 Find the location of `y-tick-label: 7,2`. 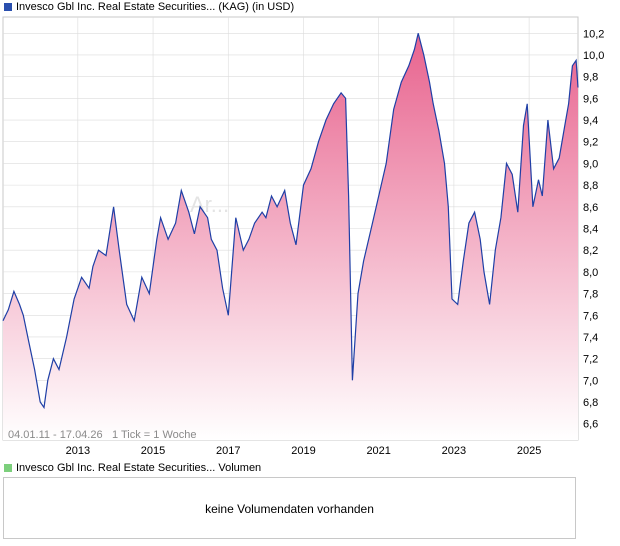

y-tick-label: 7,2 is located at coordinates (590, 360).